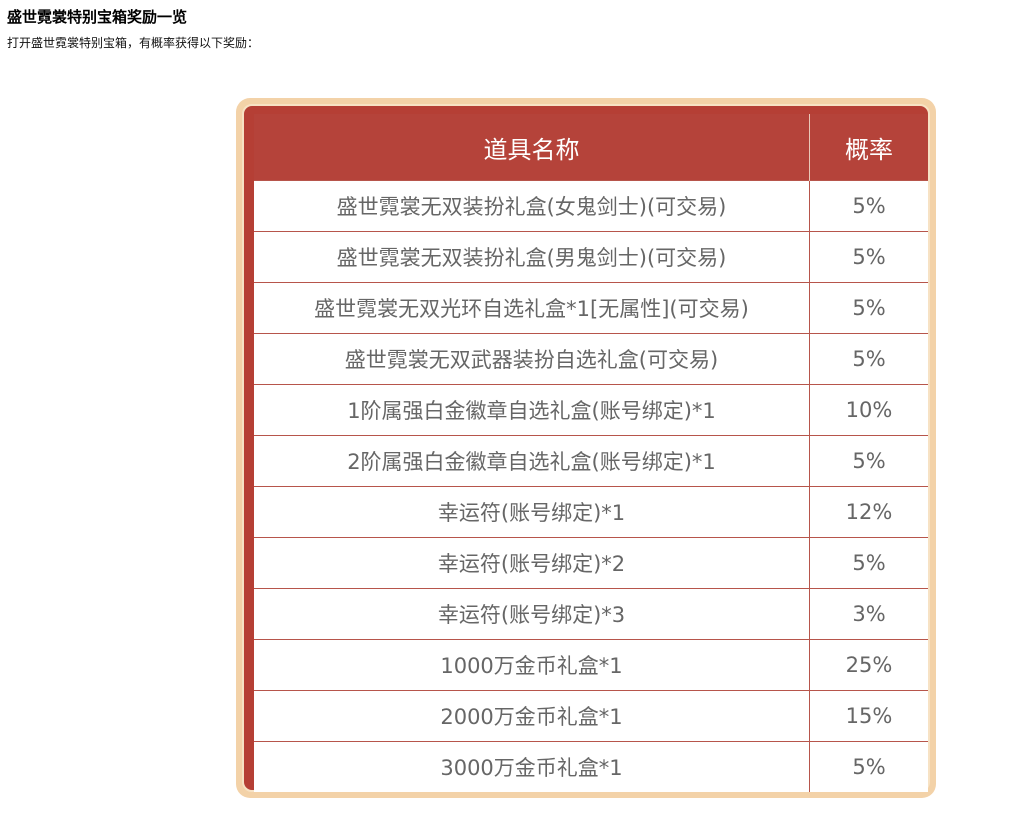  I want to click on table-row: 盛世霓裳无双武器装扮自选礼盒(可交易) 5%, so click(591, 359).